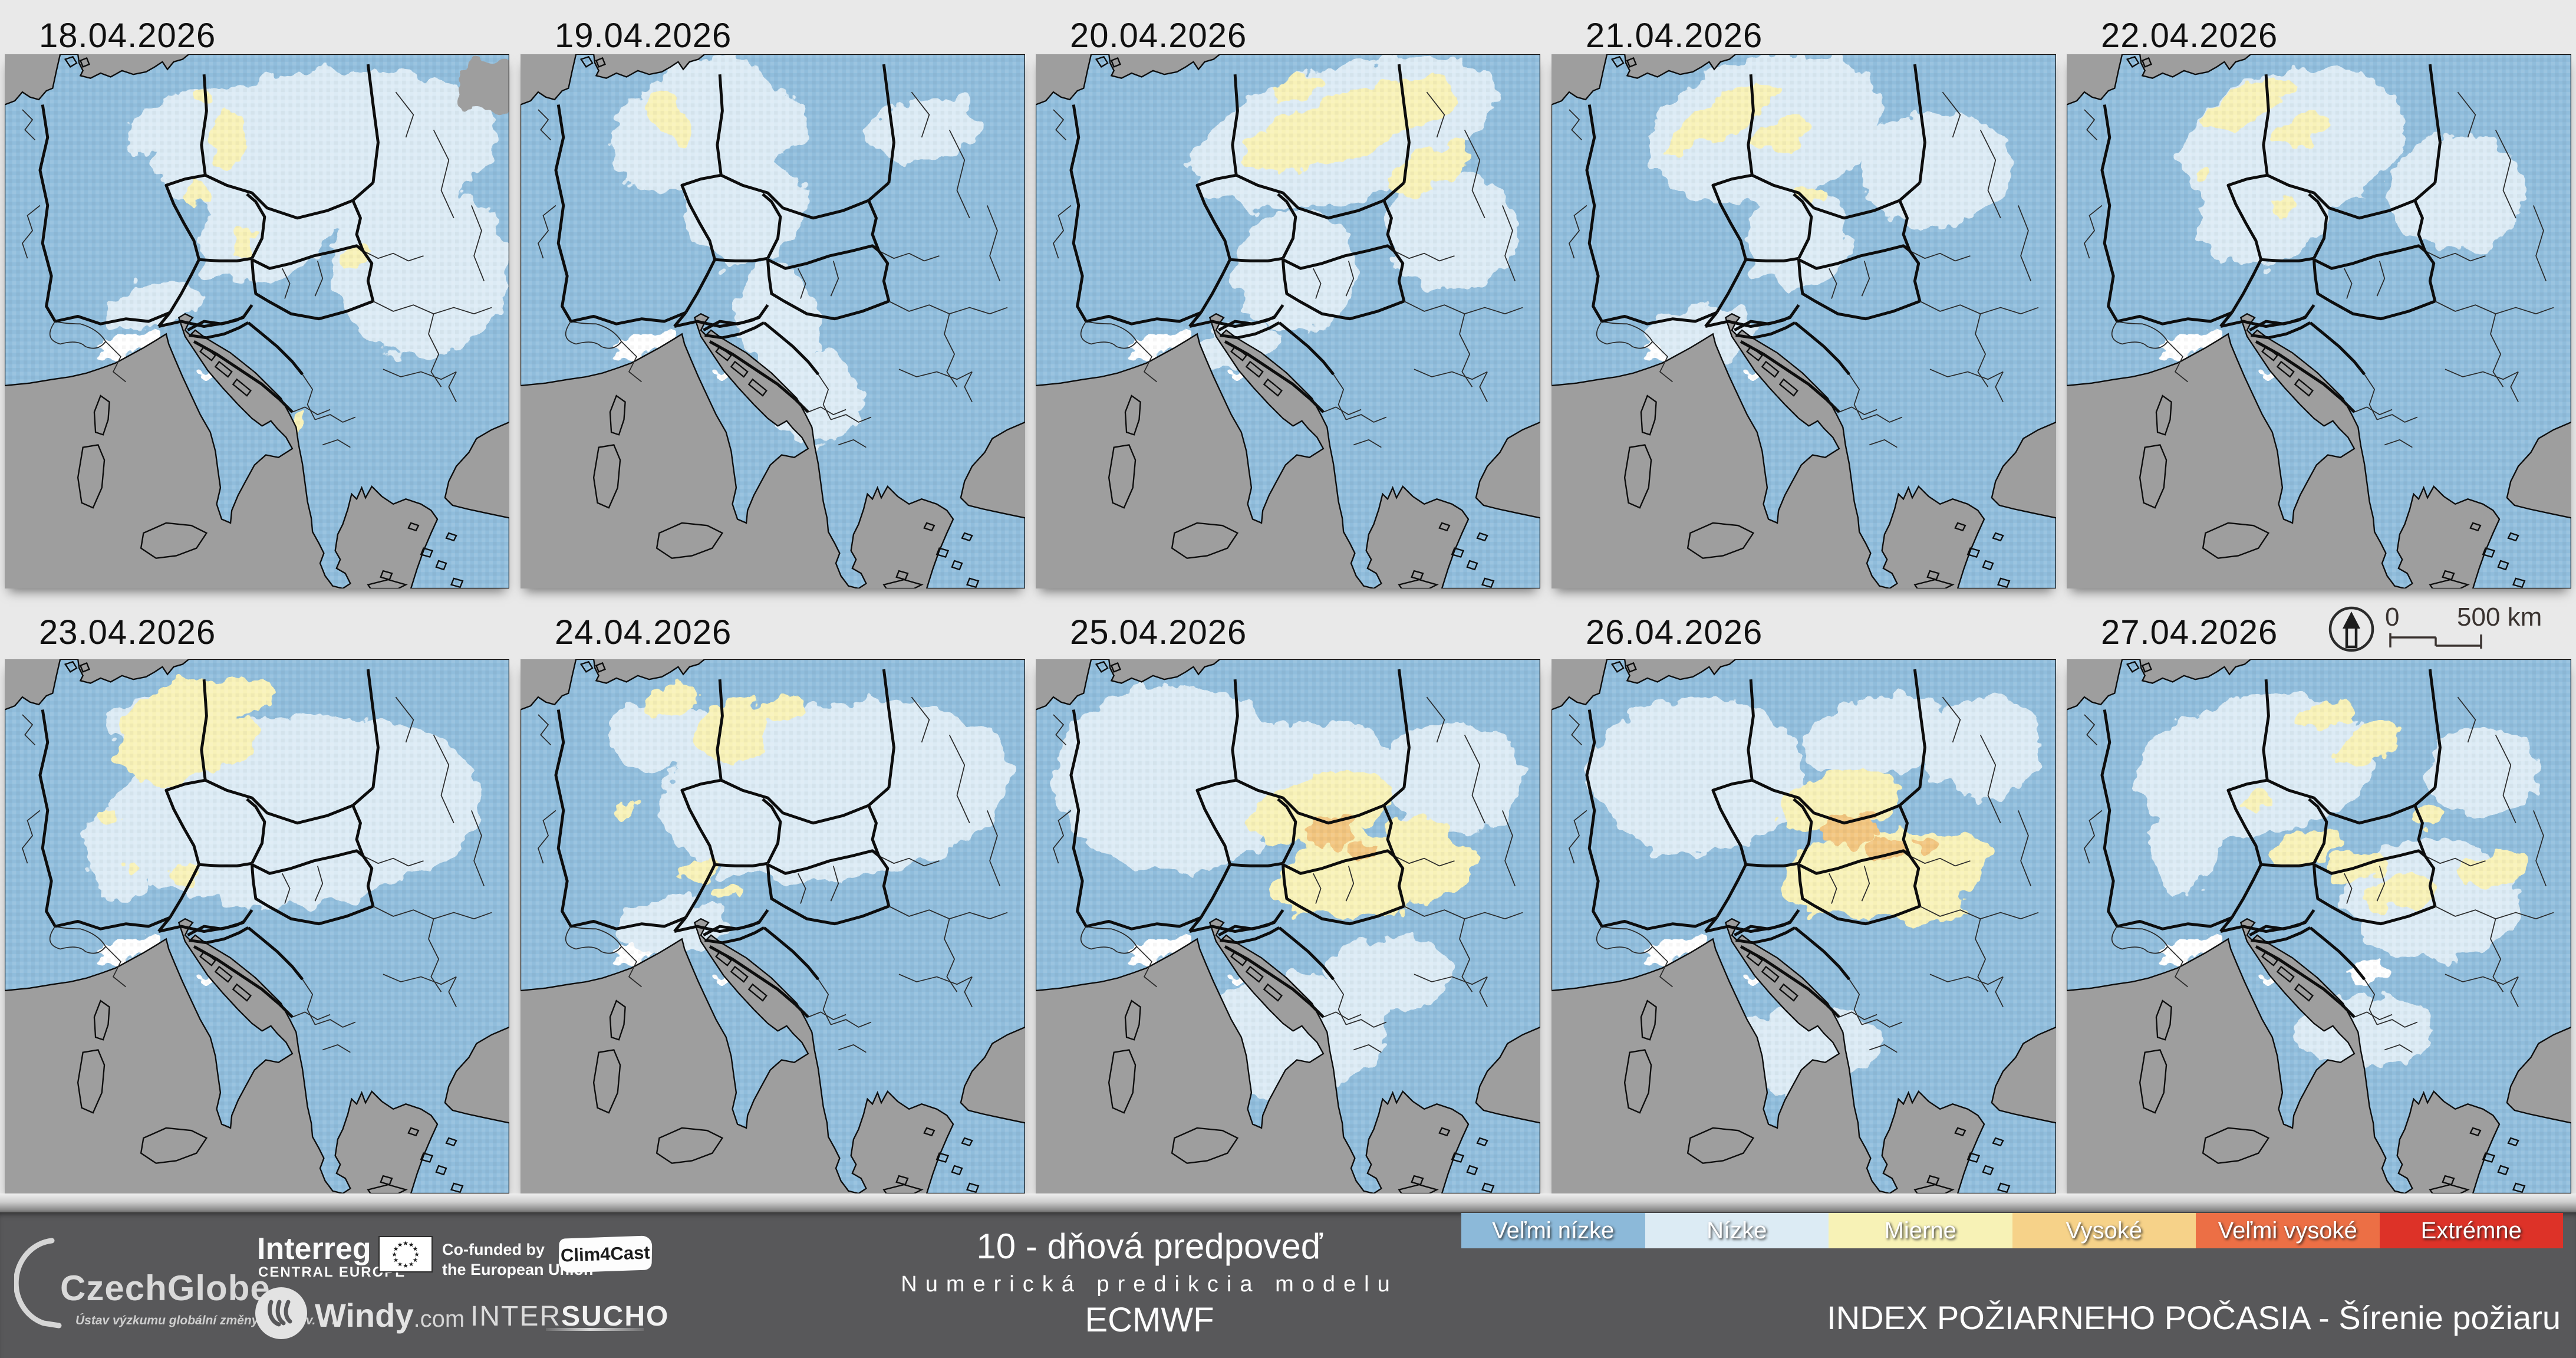  I want to click on panel-date-label: 21.04.2026, so click(1674, 36).